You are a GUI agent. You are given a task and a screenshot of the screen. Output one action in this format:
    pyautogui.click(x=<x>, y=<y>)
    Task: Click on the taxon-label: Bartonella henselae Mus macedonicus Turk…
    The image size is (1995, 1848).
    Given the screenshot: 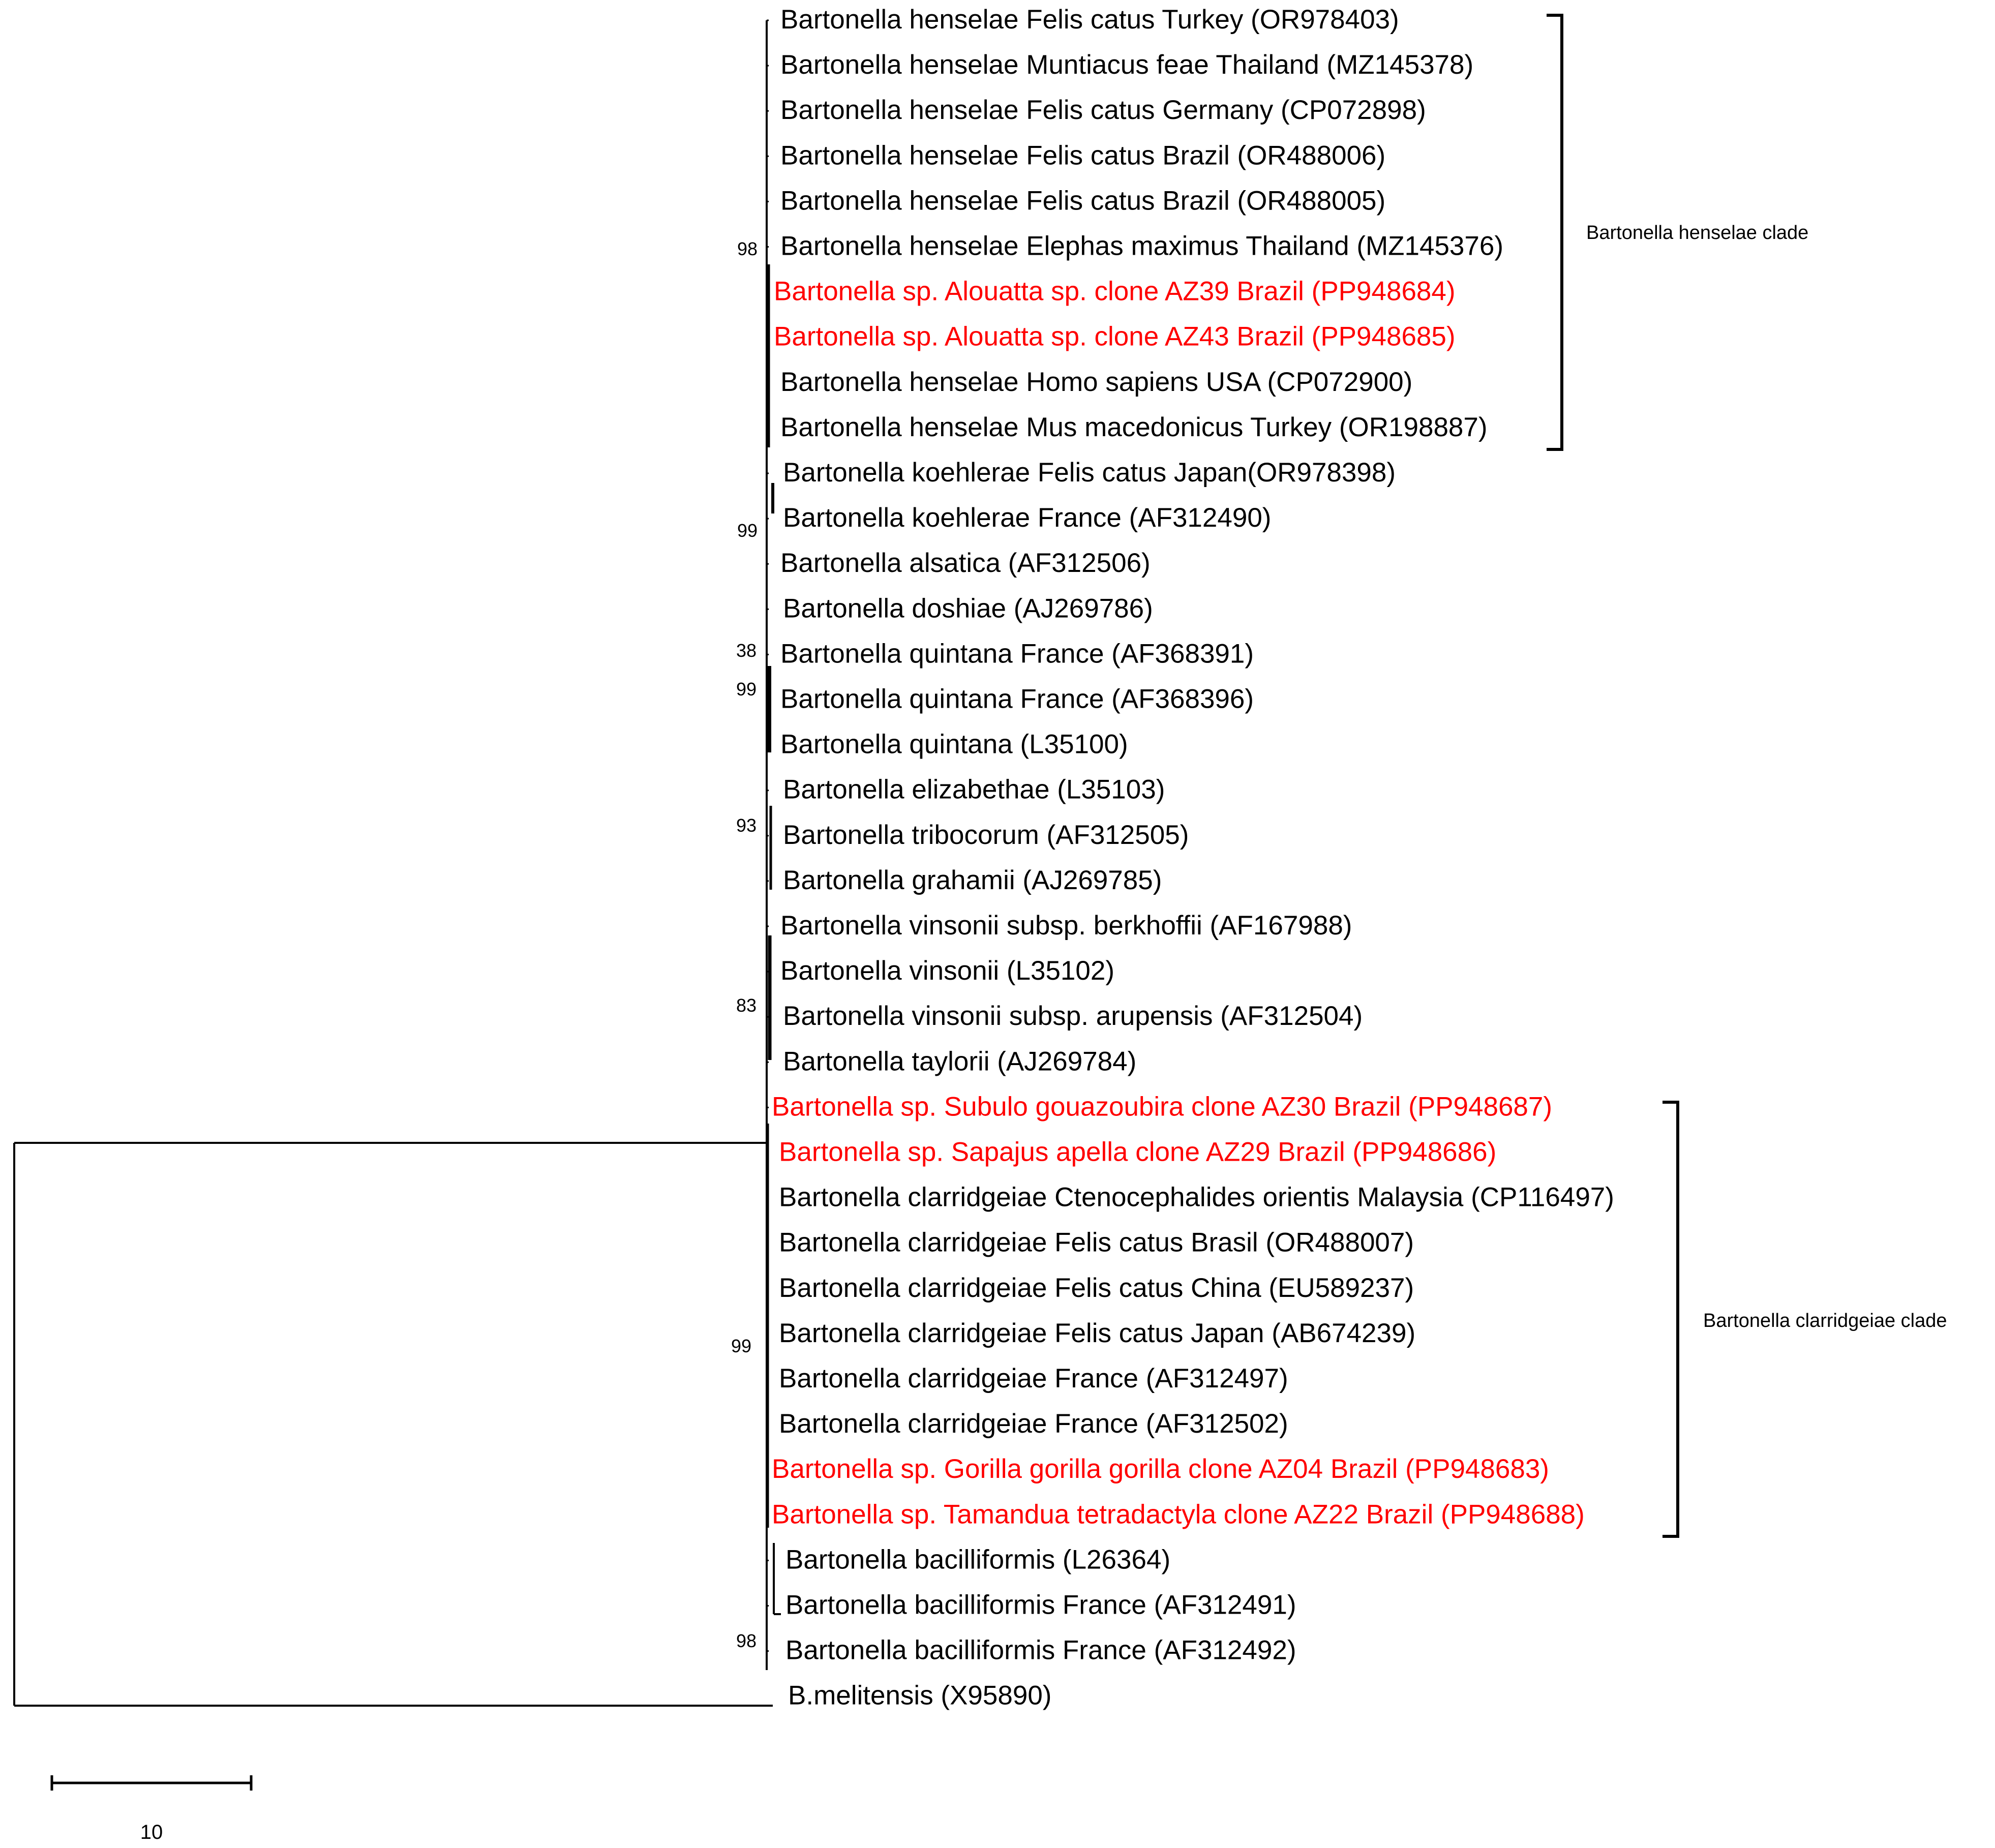 What is the action you would take?
    pyautogui.click(x=1134, y=427)
    